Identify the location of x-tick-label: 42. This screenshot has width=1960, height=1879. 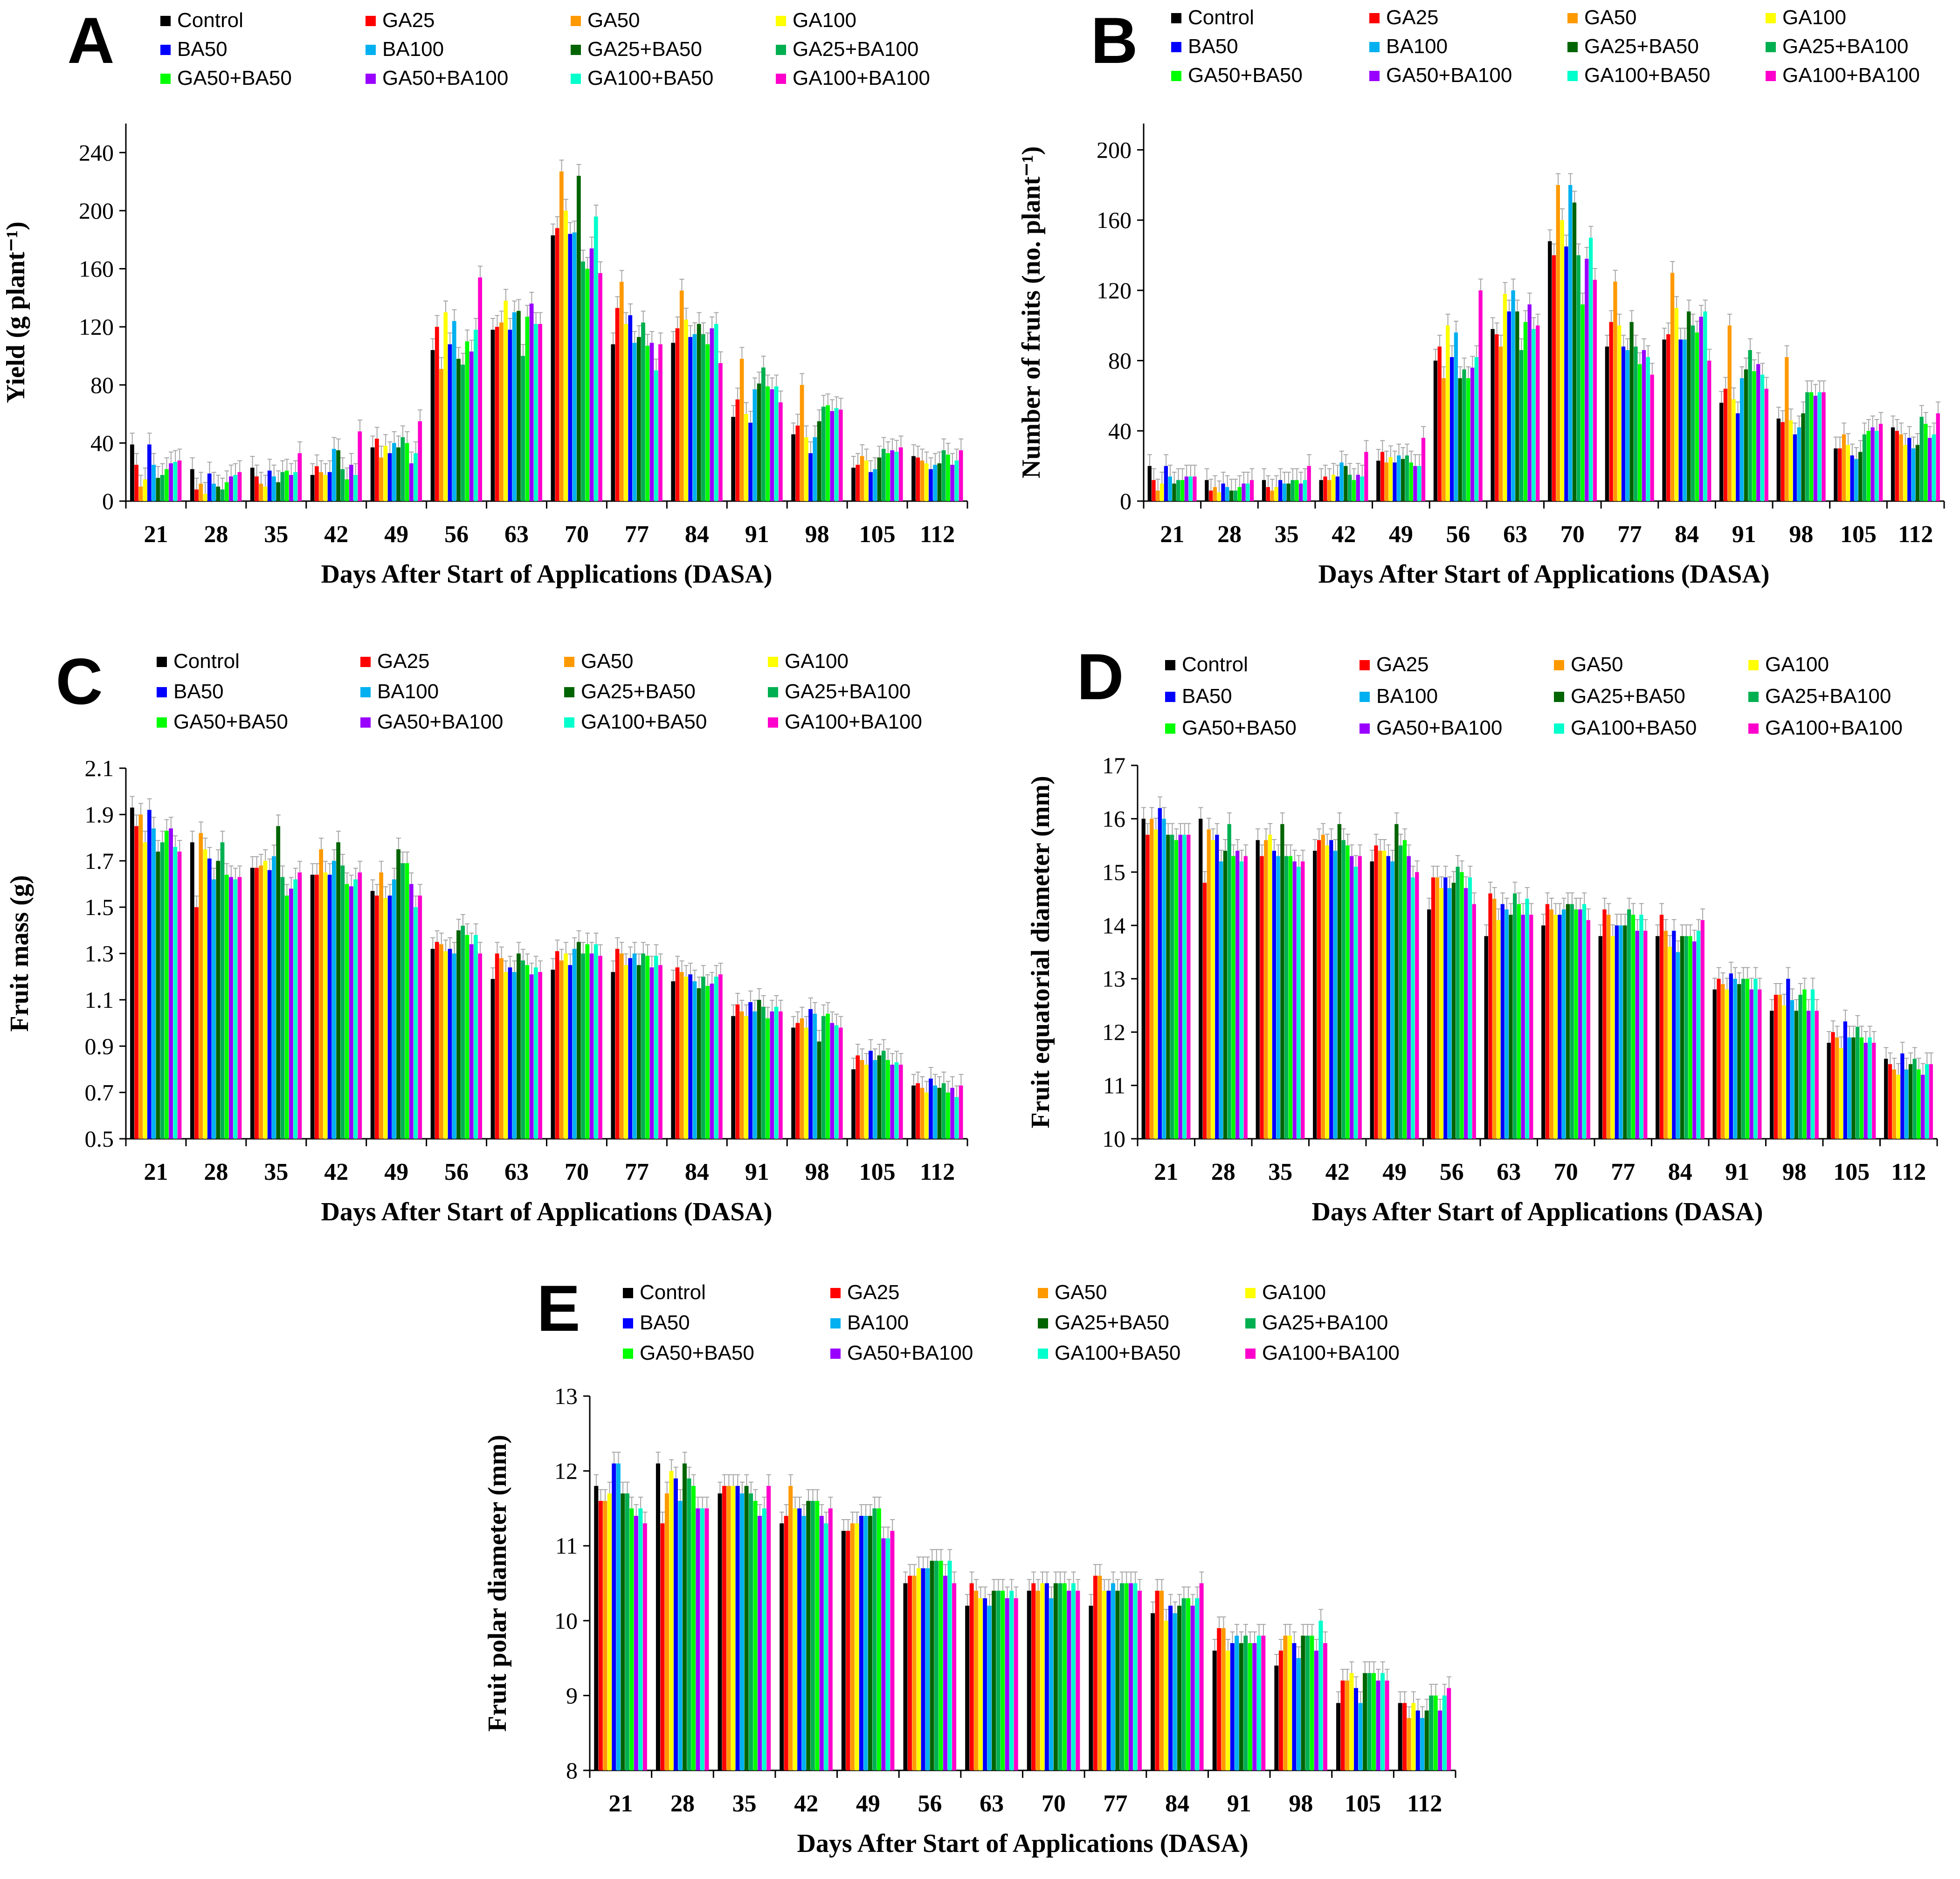
(336, 1172).